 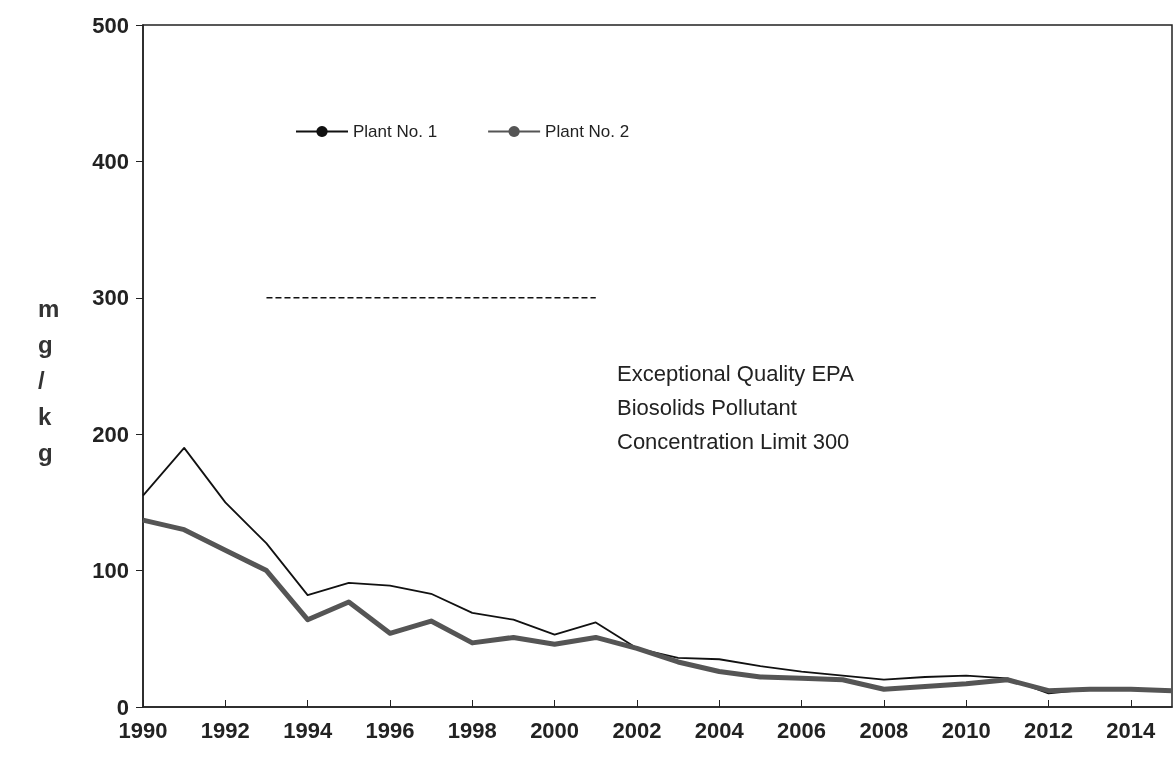 I want to click on x-tick-label: 2008, so click(x=884, y=730).